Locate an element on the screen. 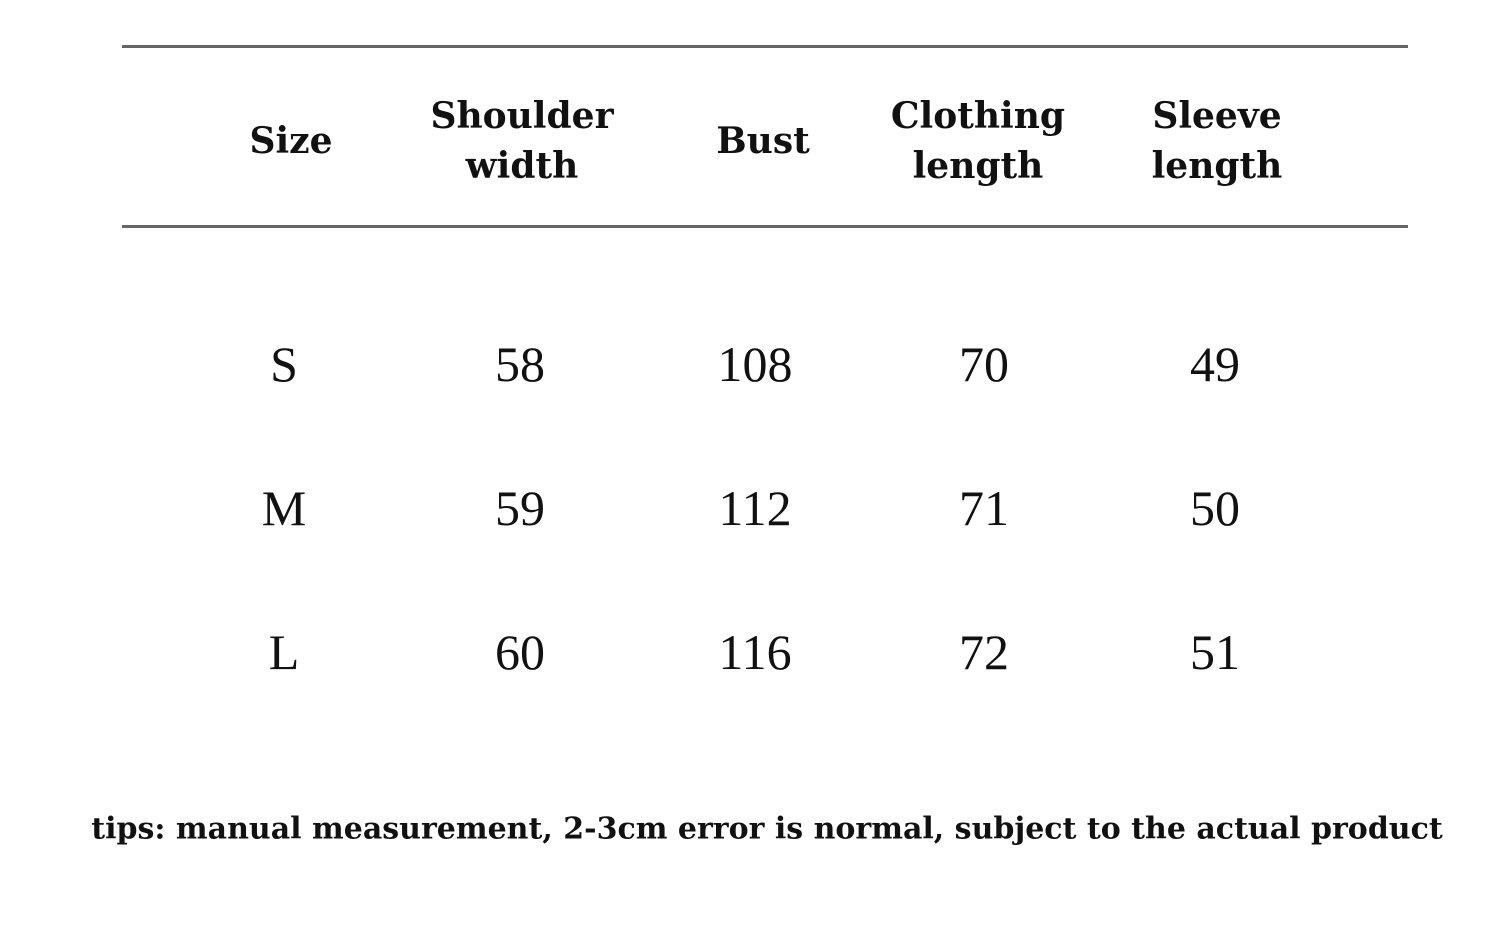  top-rule is located at coordinates (765, 46).